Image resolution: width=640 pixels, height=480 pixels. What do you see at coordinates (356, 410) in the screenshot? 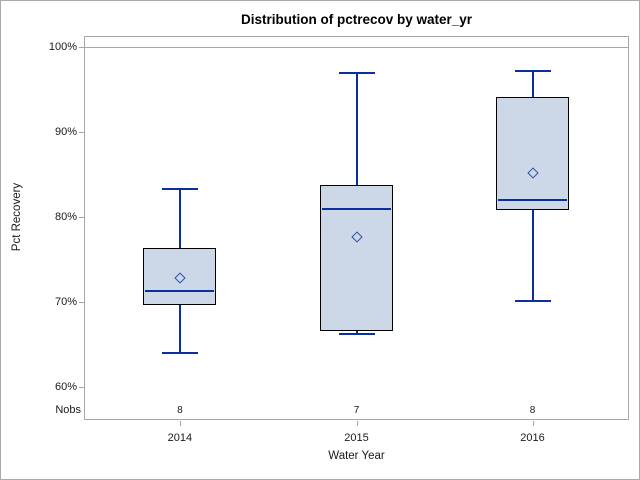
I see `nobs-value-2015: 7` at bounding box center [356, 410].